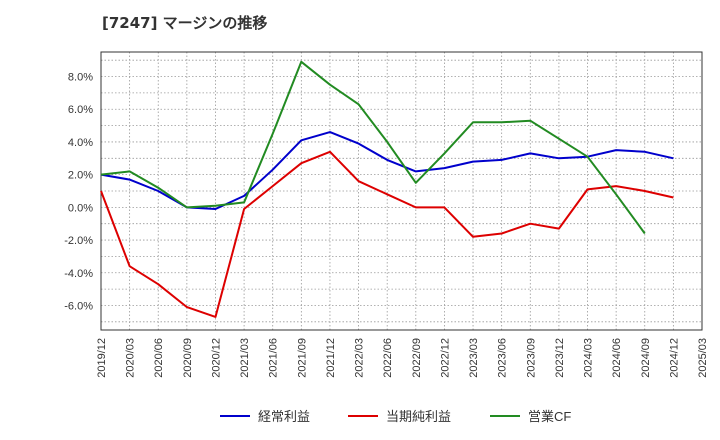  Describe the element at coordinates (531, 358) in the screenshot. I see `x-tick-label: 2023/09` at that location.